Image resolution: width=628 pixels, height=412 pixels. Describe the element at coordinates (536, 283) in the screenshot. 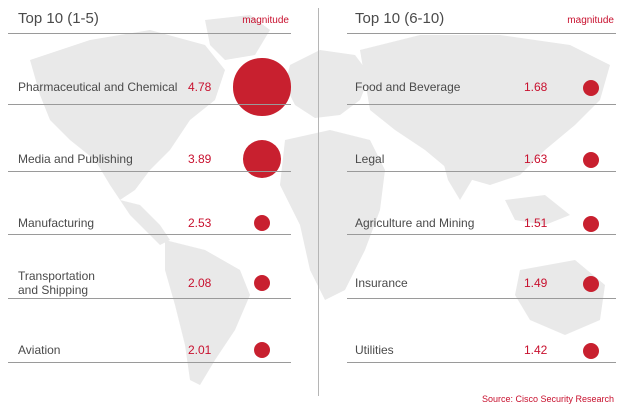

I see `row-value: 1.49` at that location.